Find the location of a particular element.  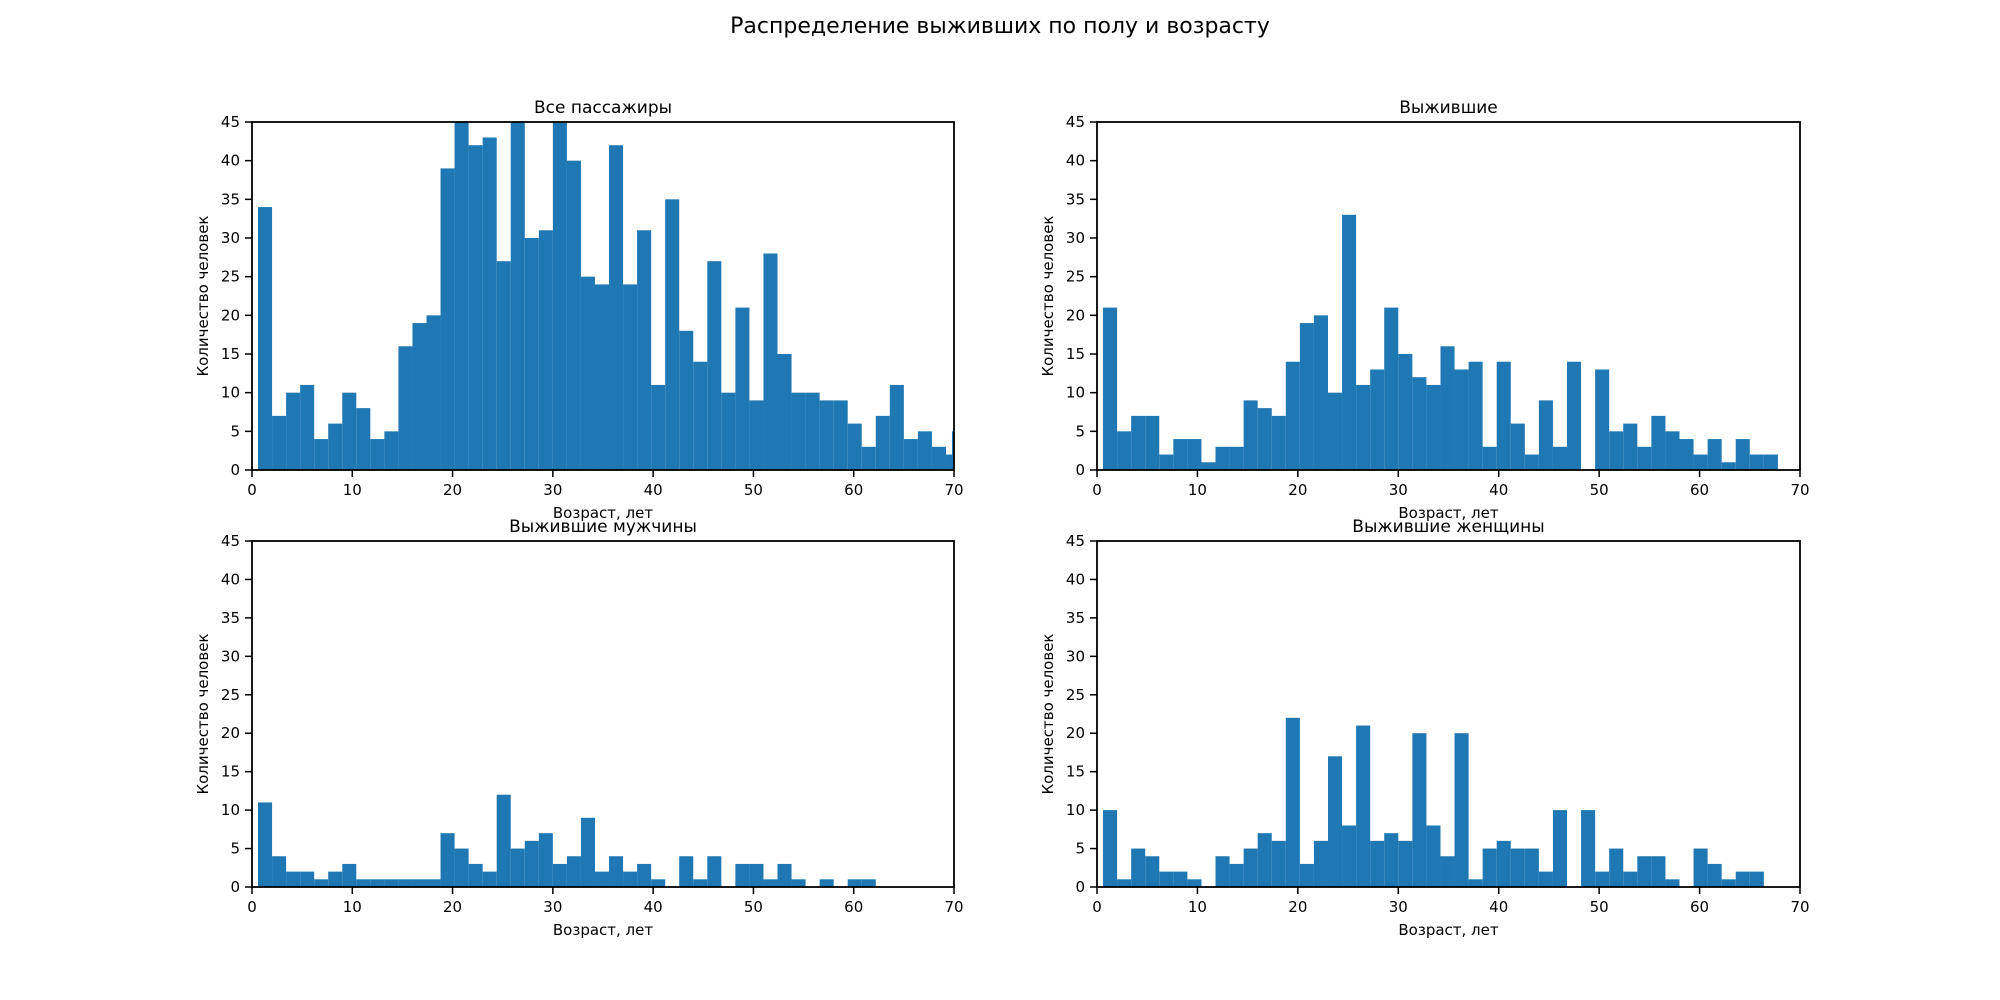

x-tick-label: 50 is located at coordinates (1599, 490).